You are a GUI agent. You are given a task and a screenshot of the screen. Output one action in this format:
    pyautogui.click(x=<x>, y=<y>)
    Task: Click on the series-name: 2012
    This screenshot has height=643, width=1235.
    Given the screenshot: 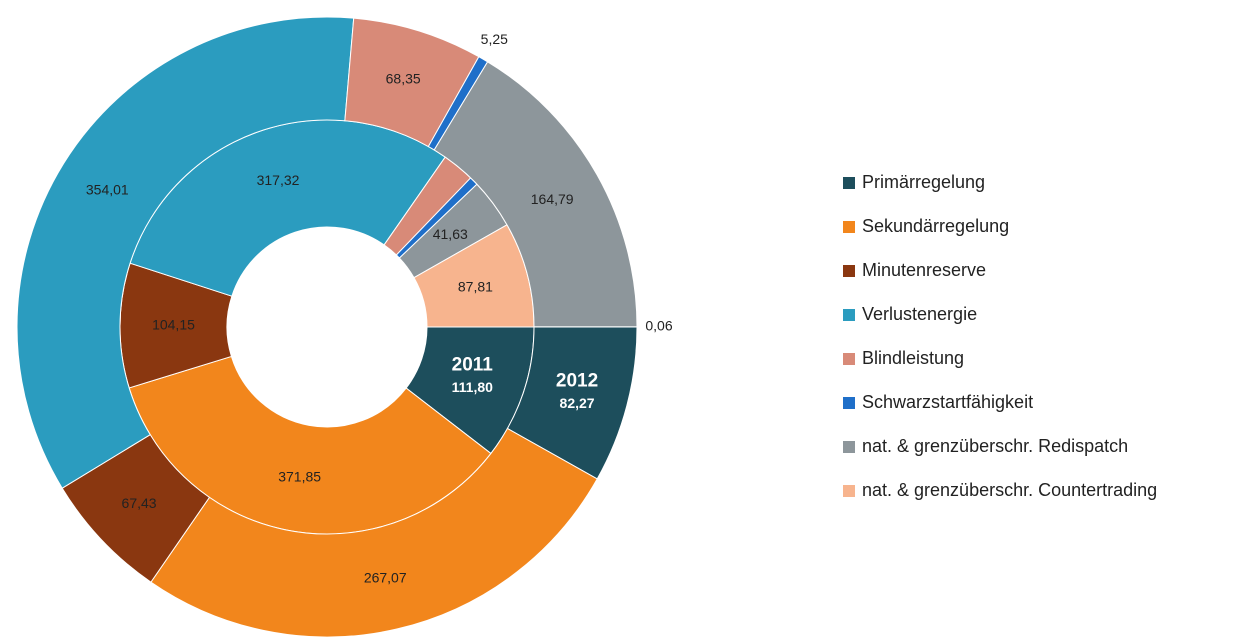 What is the action you would take?
    pyautogui.click(x=577, y=380)
    